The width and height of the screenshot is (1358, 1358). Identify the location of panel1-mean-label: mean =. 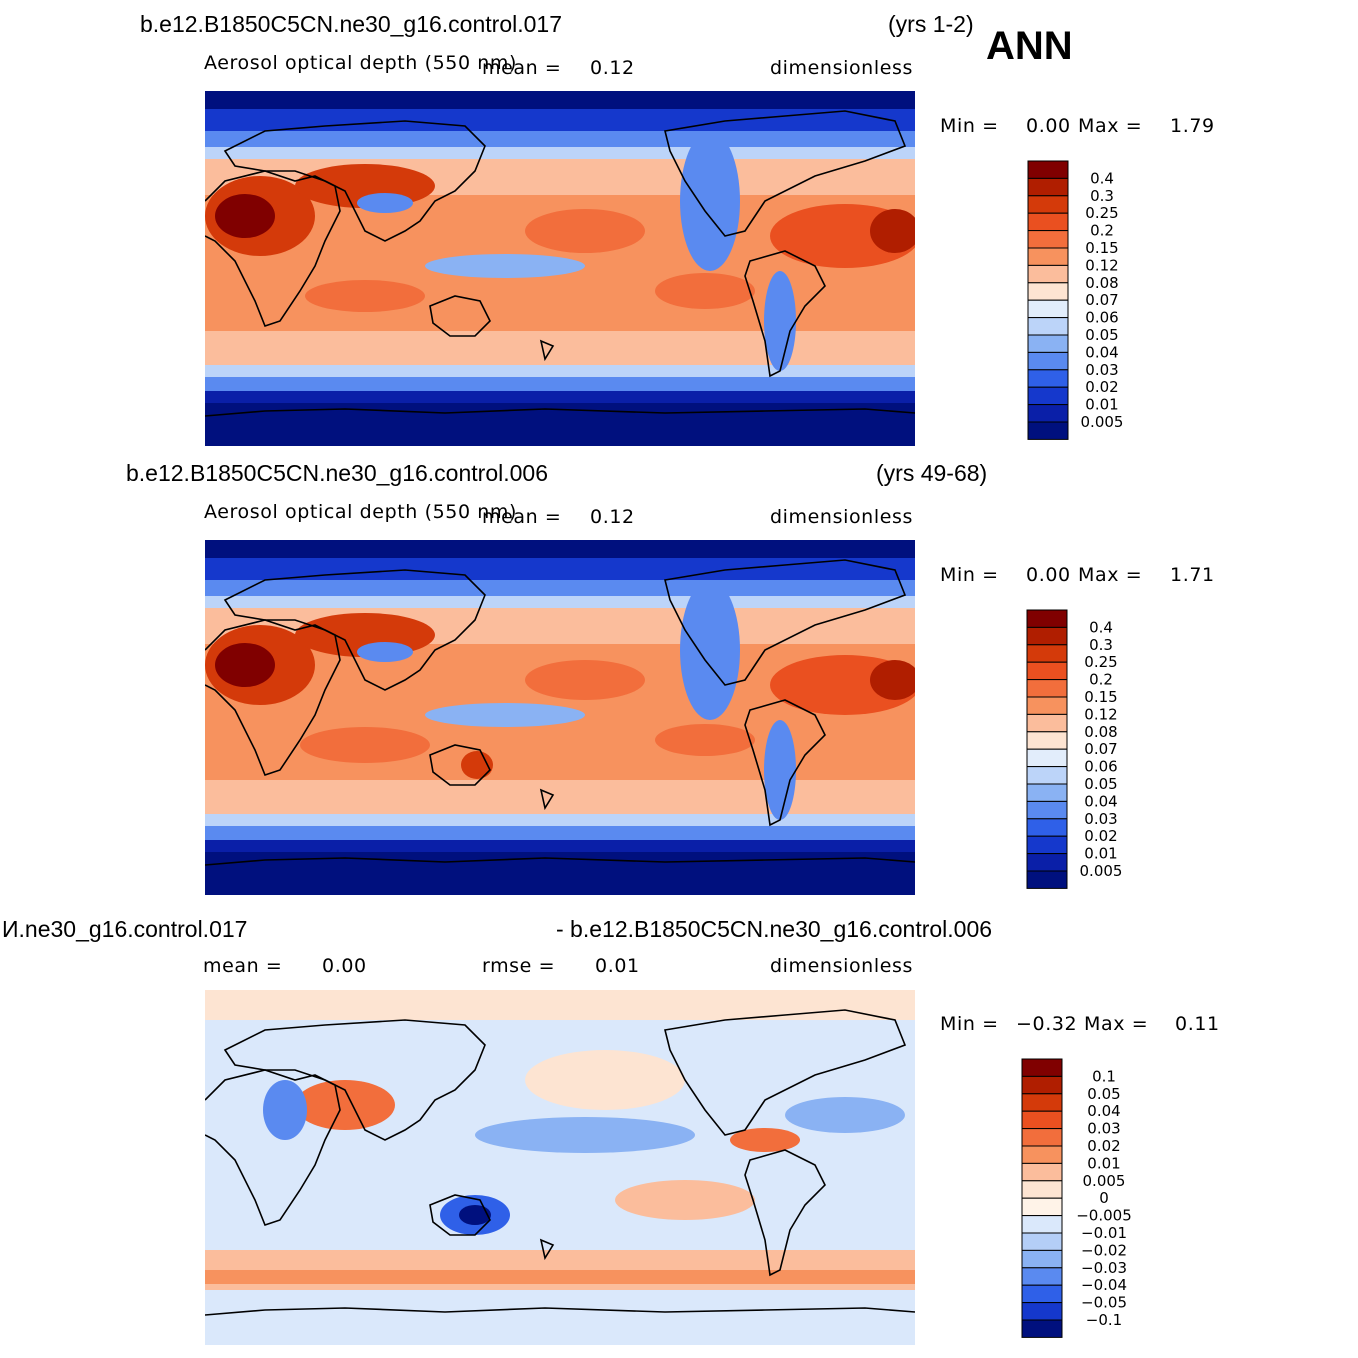
(522, 68).